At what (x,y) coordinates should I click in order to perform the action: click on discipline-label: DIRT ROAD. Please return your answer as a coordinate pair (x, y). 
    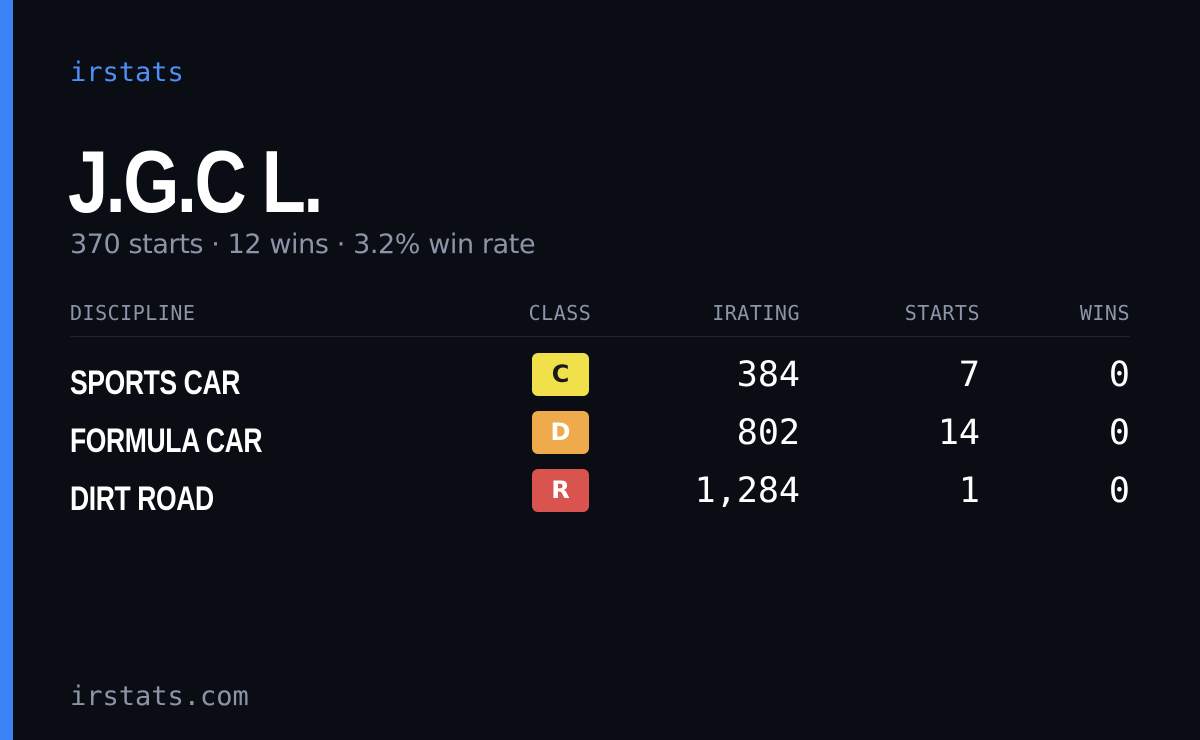
    Looking at the image, I should click on (142, 499).